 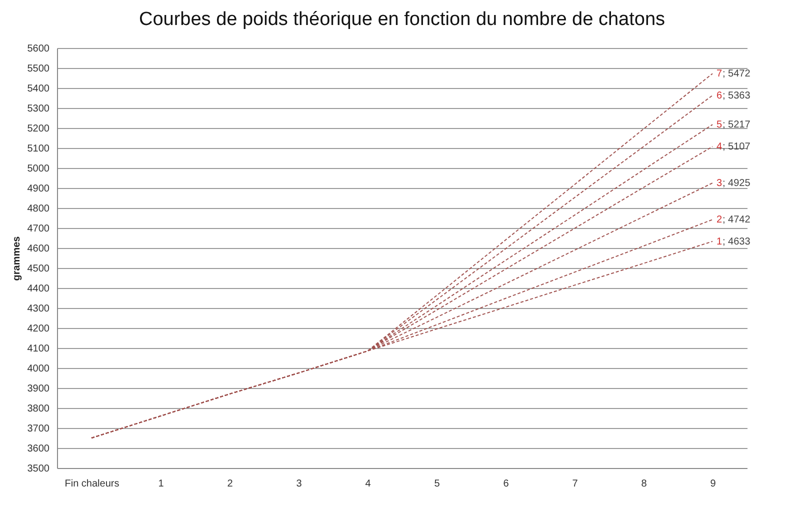 I want to click on y-tick-label: 5500, so click(x=38, y=69).